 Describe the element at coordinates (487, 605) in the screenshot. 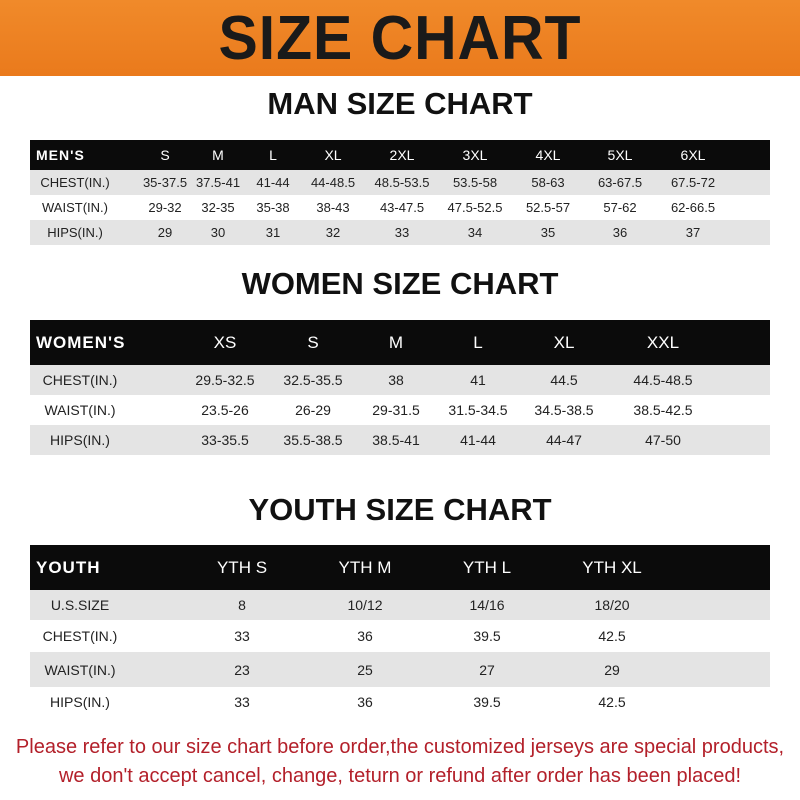

I see `table-cell: 14/16` at that location.